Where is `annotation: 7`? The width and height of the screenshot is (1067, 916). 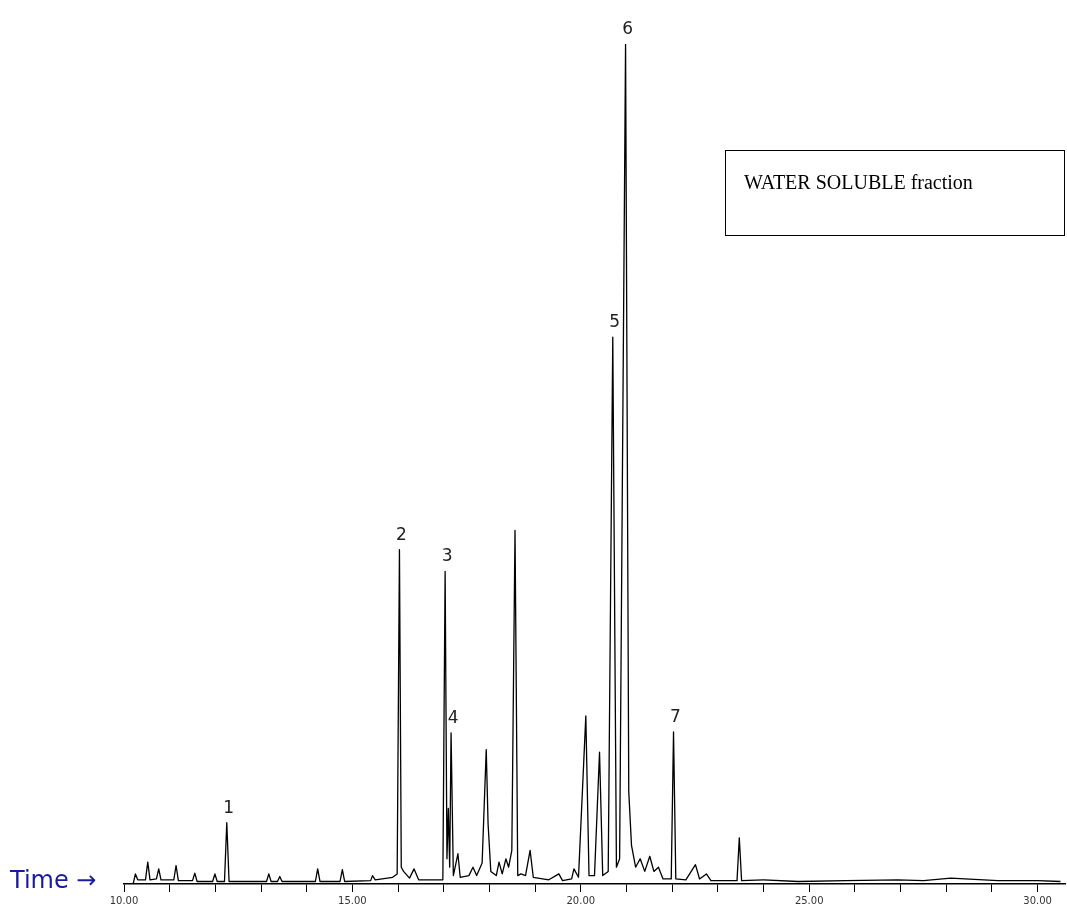 annotation: 7 is located at coordinates (675, 715).